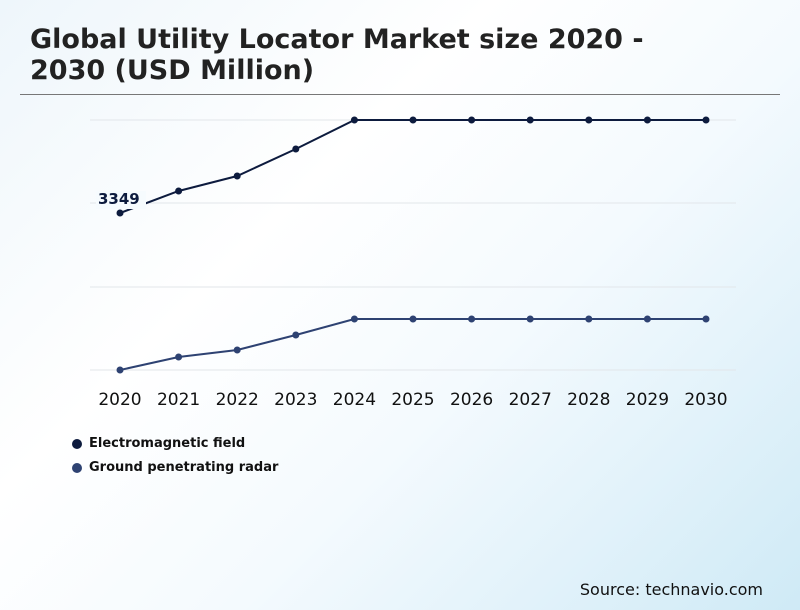 The height and width of the screenshot is (610, 800). Describe the element at coordinates (184, 467) in the screenshot. I see `legend-label: Ground penetrating radar` at that location.